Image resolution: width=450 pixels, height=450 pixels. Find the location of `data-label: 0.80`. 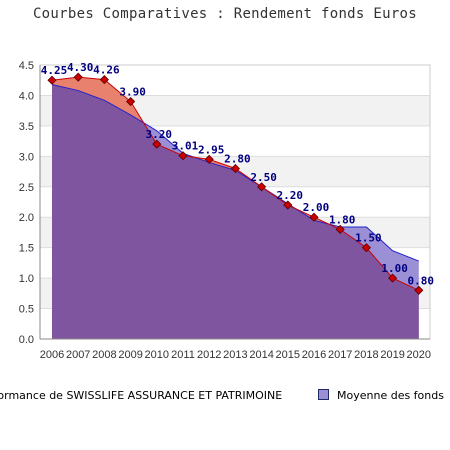

data-label: 0.80 is located at coordinates (421, 280).